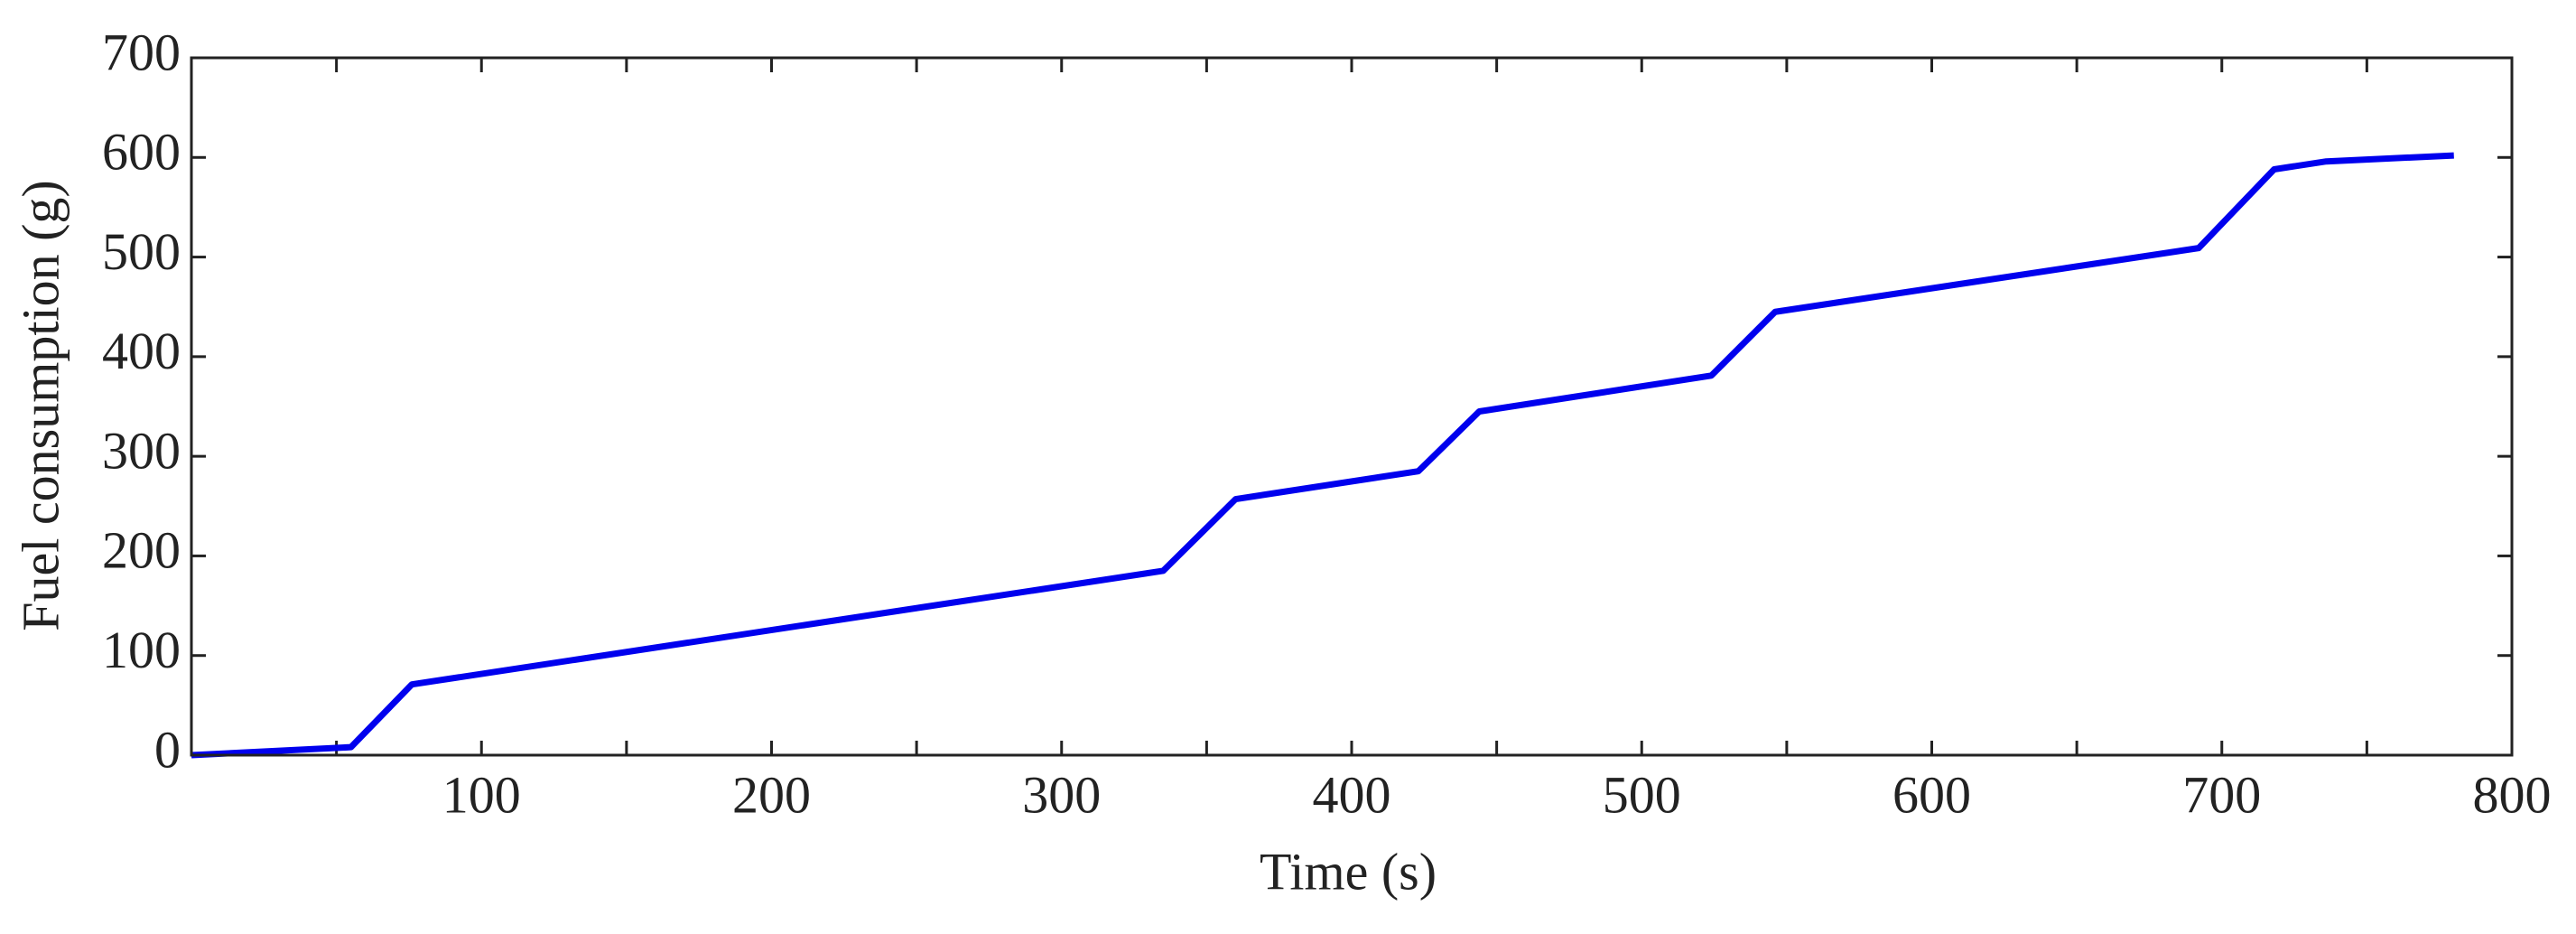 The image size is (2576, 934). What do you see at coordinates (1352, 794) in the screenshot?
I see `x-tick-label: 400` at bounding box center [1352, 794].